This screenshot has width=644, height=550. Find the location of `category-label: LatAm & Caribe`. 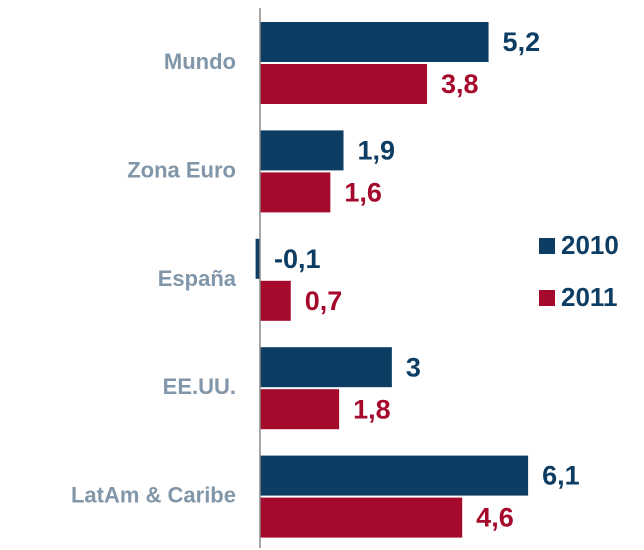

category-label: LatAm & Caribe is located at coordinates (153, 495).